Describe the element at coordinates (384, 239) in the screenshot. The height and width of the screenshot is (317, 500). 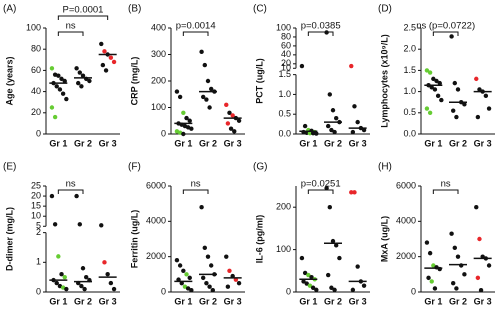
I see `y-axis-label: MxA (ug/L)` at that location.